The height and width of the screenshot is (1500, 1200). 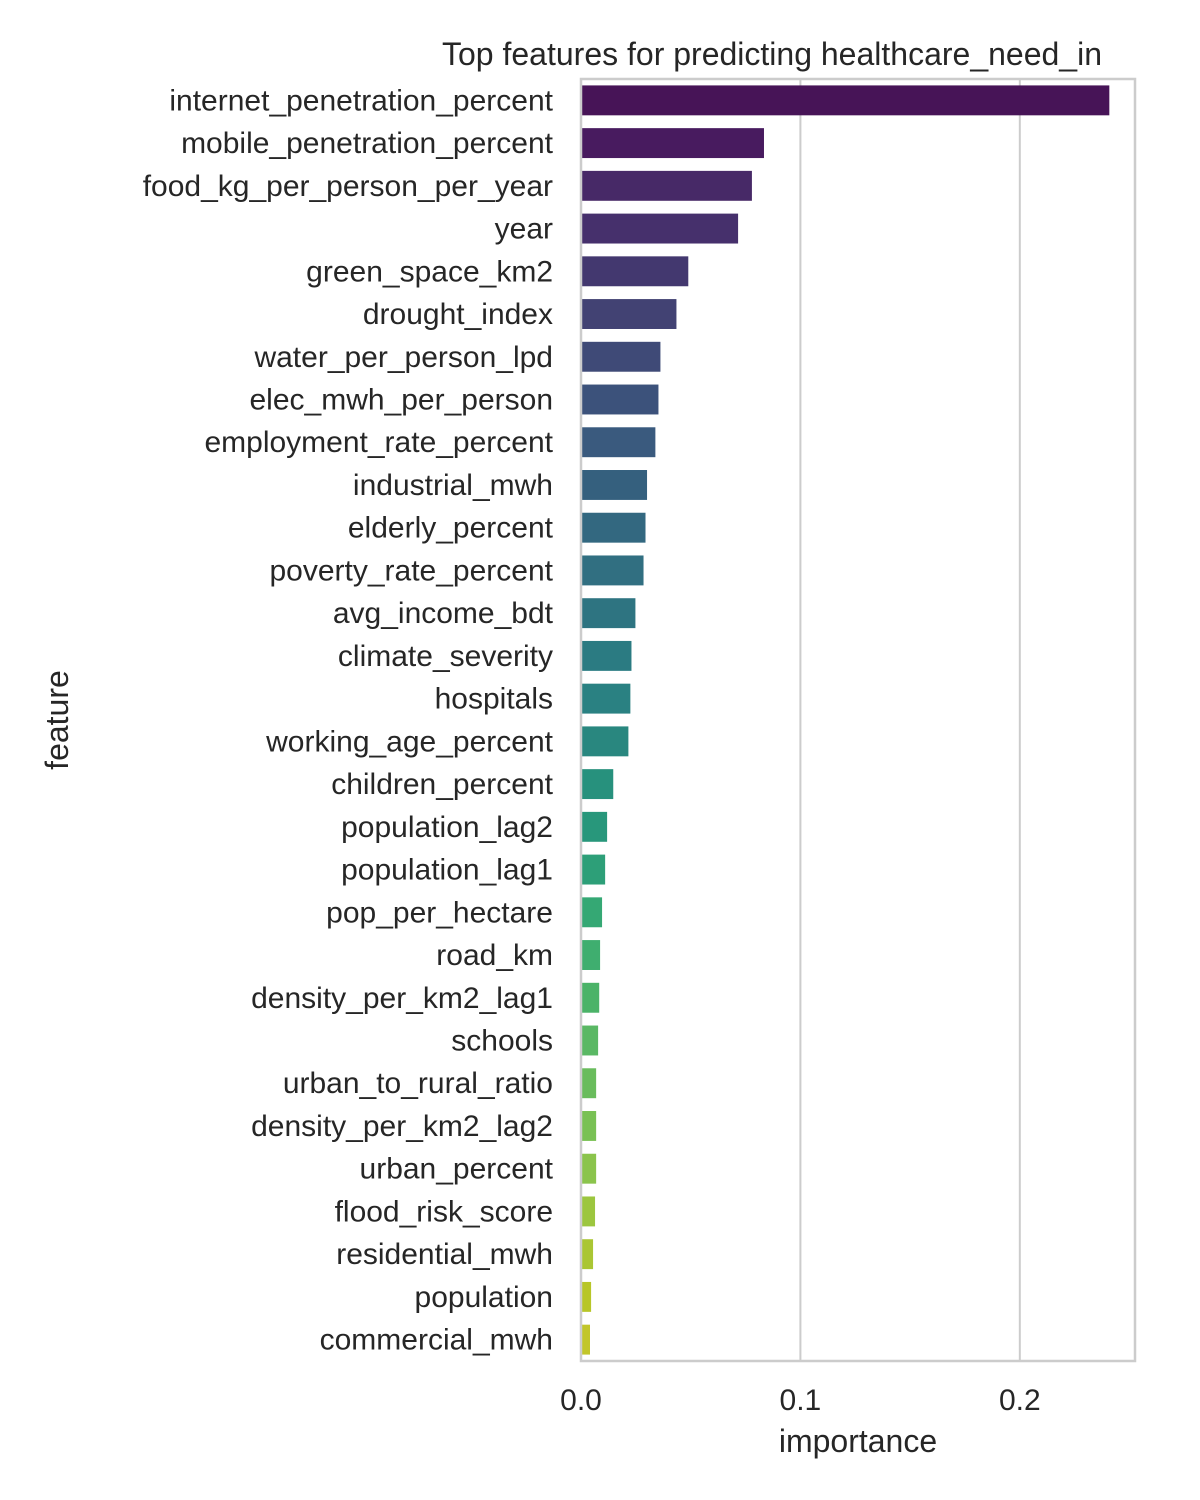 I want to click on bar-children-percent, so click(x=598, y=784).